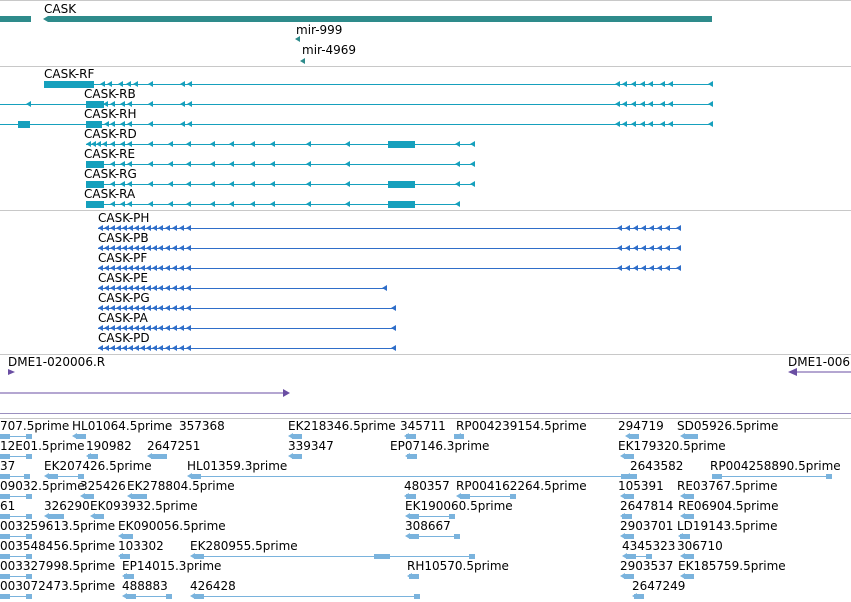  Describe the element at coordinates (377, 19) in the screenshot. I see `gene-cask-glyph` at that location.